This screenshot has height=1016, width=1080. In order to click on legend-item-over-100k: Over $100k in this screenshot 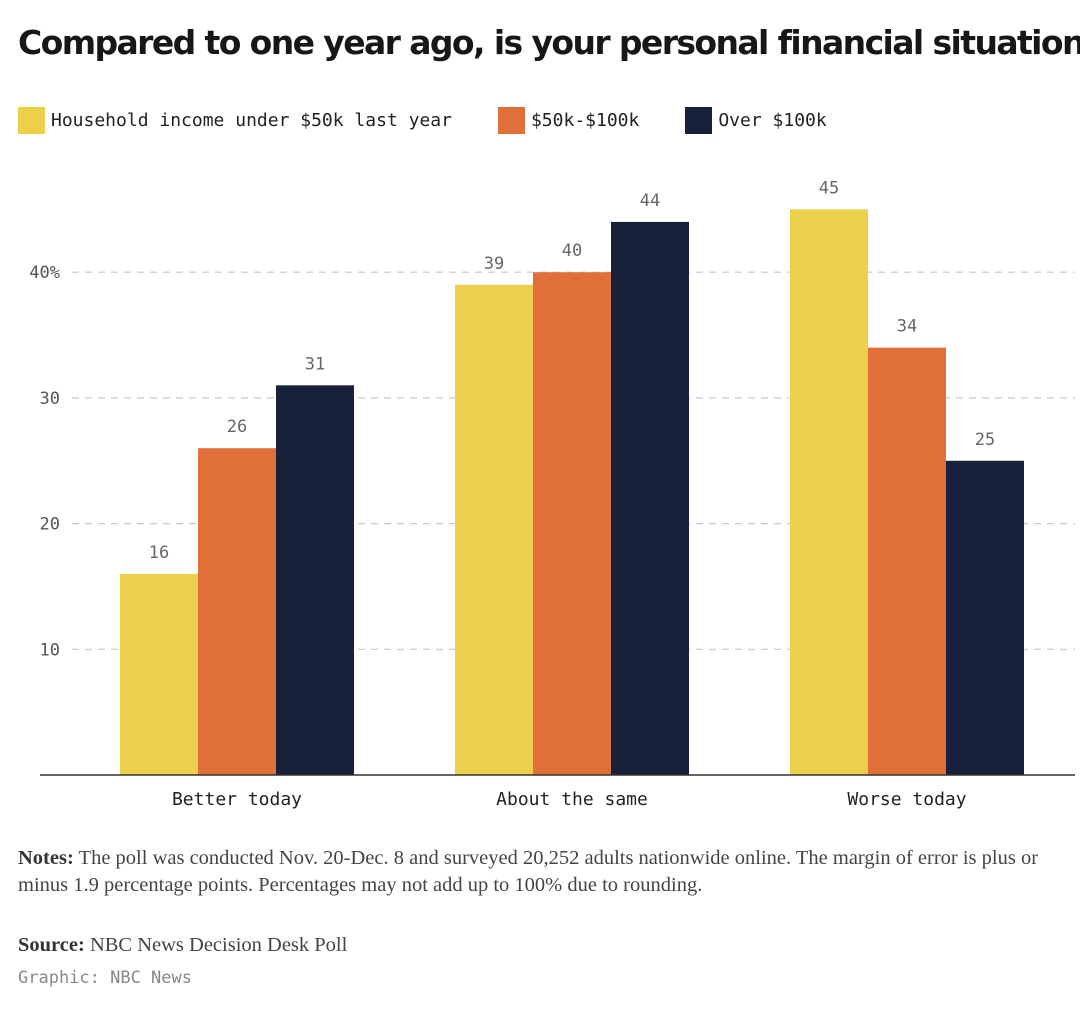, I will do `click(756, 120)`.